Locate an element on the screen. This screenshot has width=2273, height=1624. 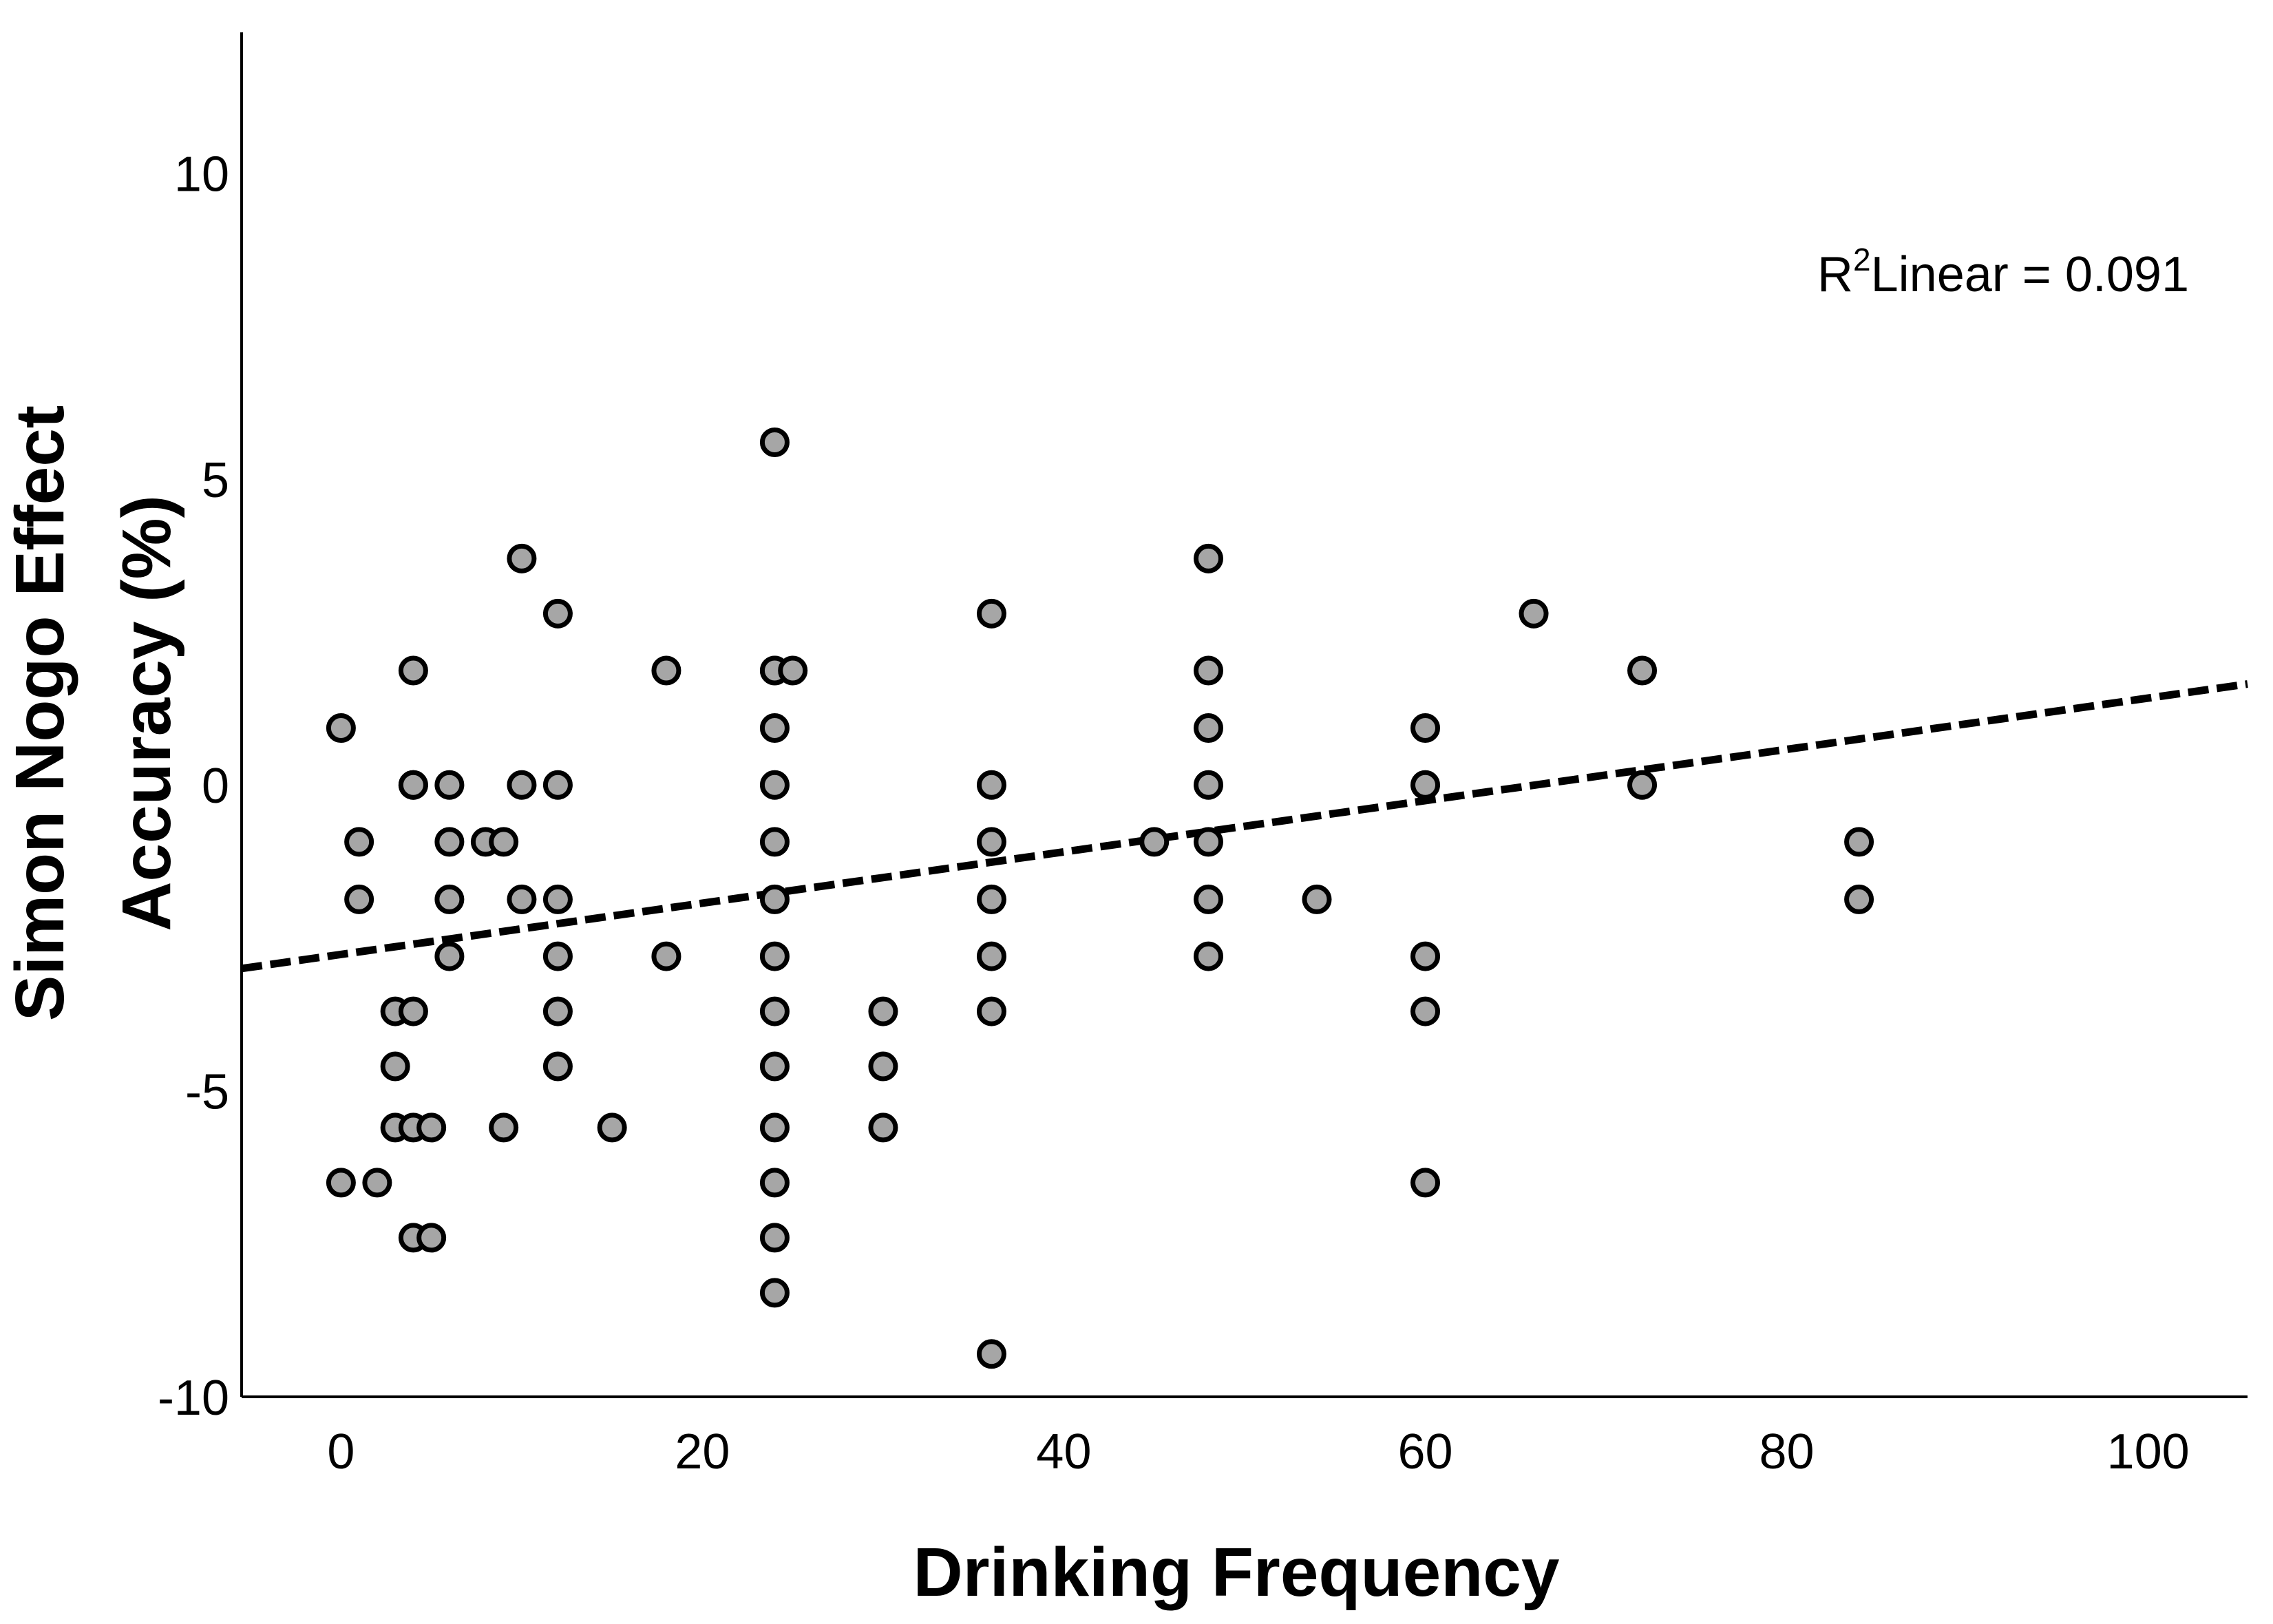
x-tick-label: 60 is located at coordinates (1424, 1452).